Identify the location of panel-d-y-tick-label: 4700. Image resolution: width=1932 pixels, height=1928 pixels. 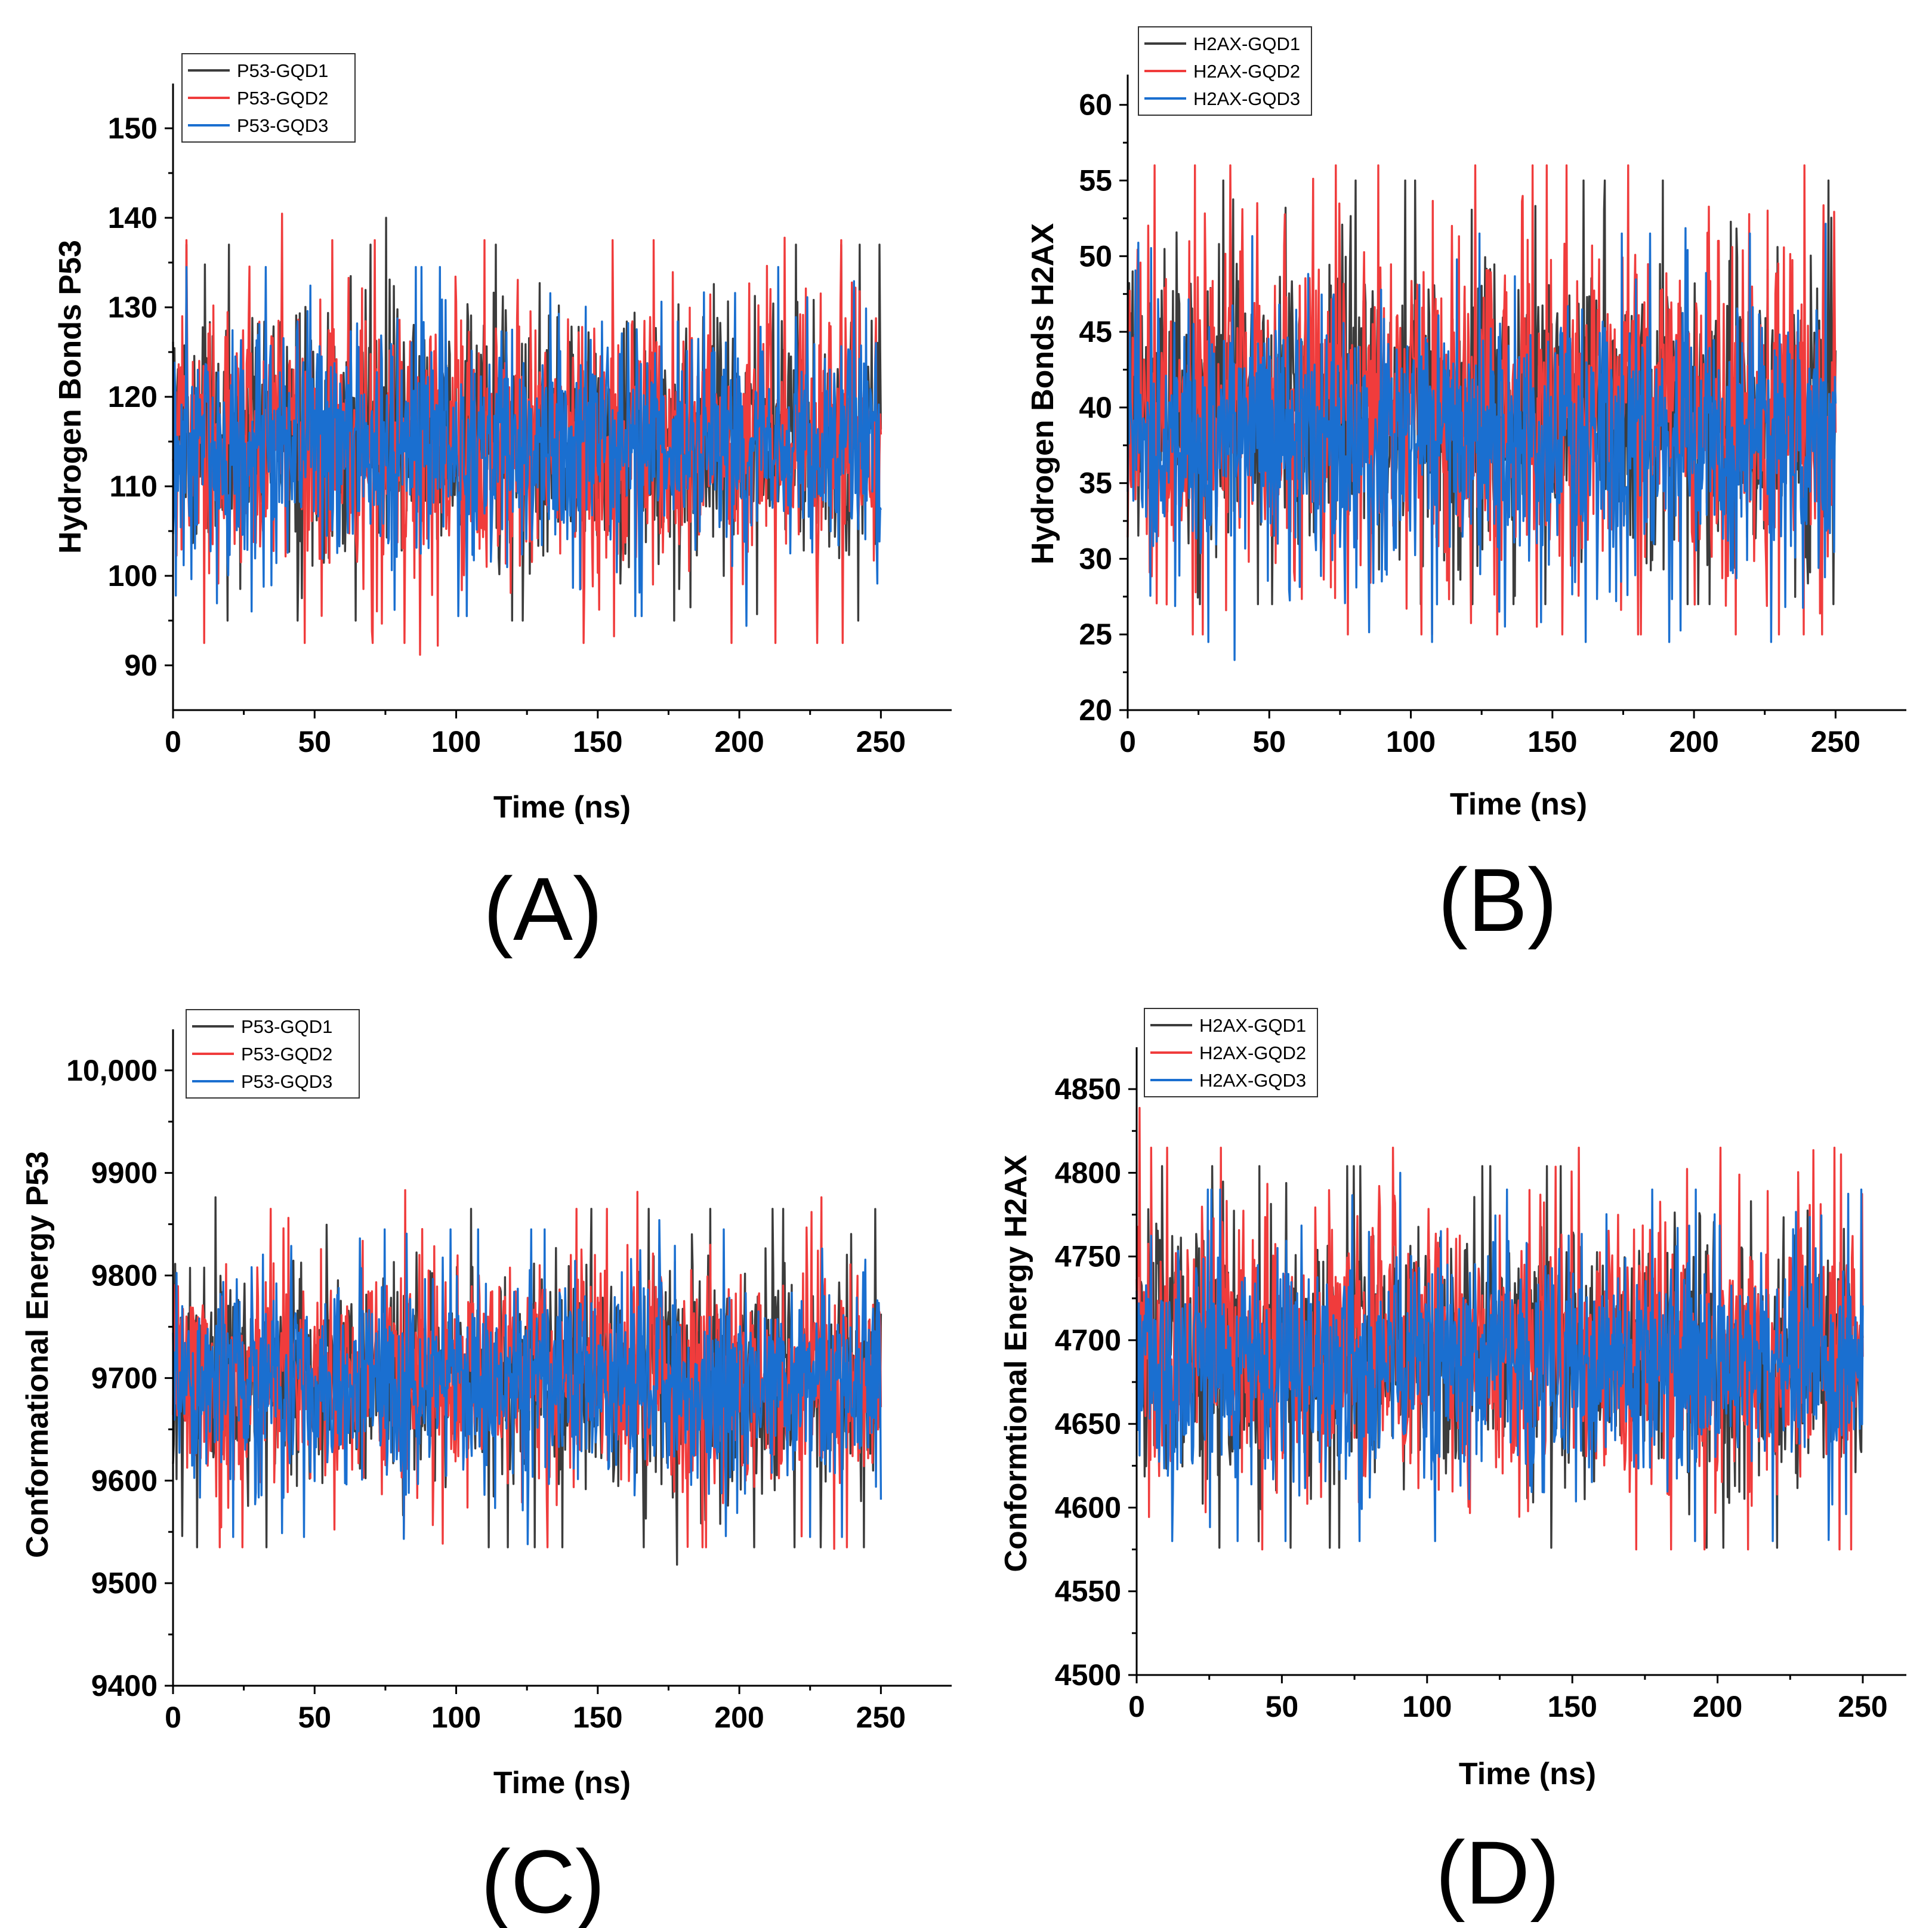
(1088, 1340).